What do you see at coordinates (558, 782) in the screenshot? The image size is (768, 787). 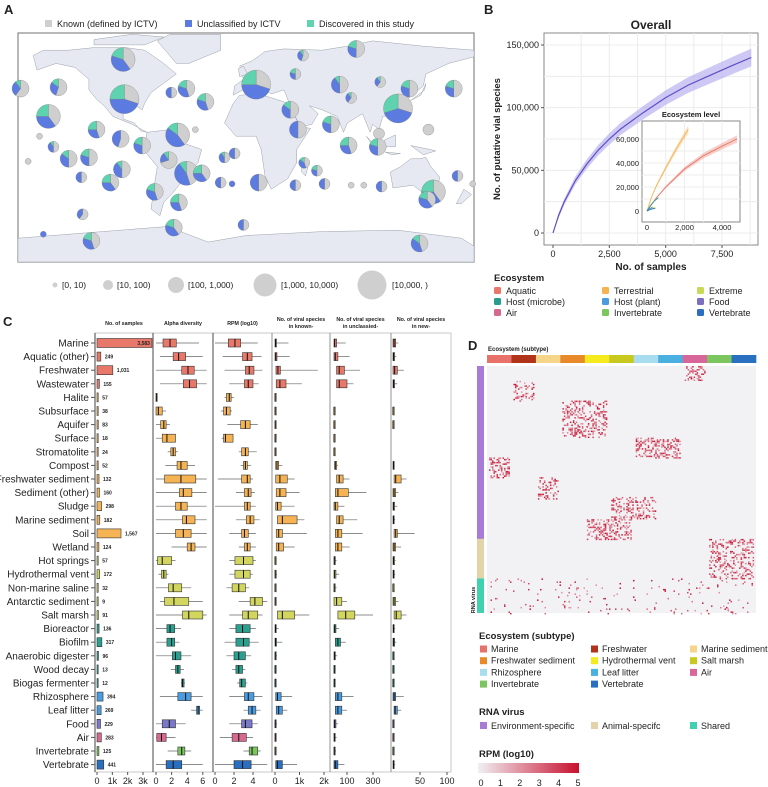 I see `color-scale-tick-label: 4` at bounding box center [558, 782].